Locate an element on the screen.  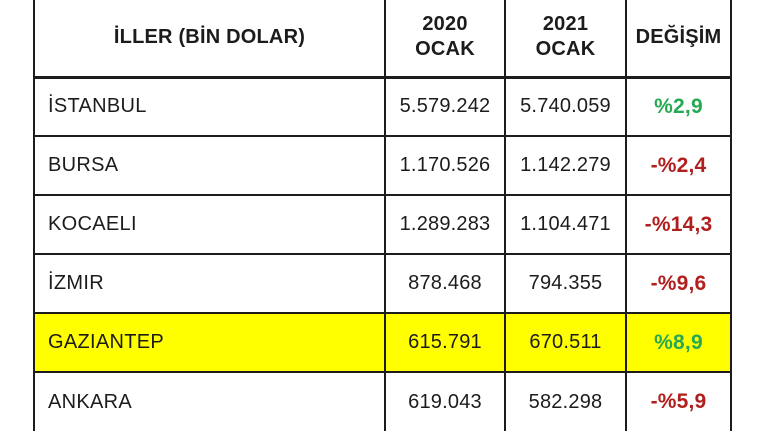
city-name: ANKARA is located at coordinates (209, 401).